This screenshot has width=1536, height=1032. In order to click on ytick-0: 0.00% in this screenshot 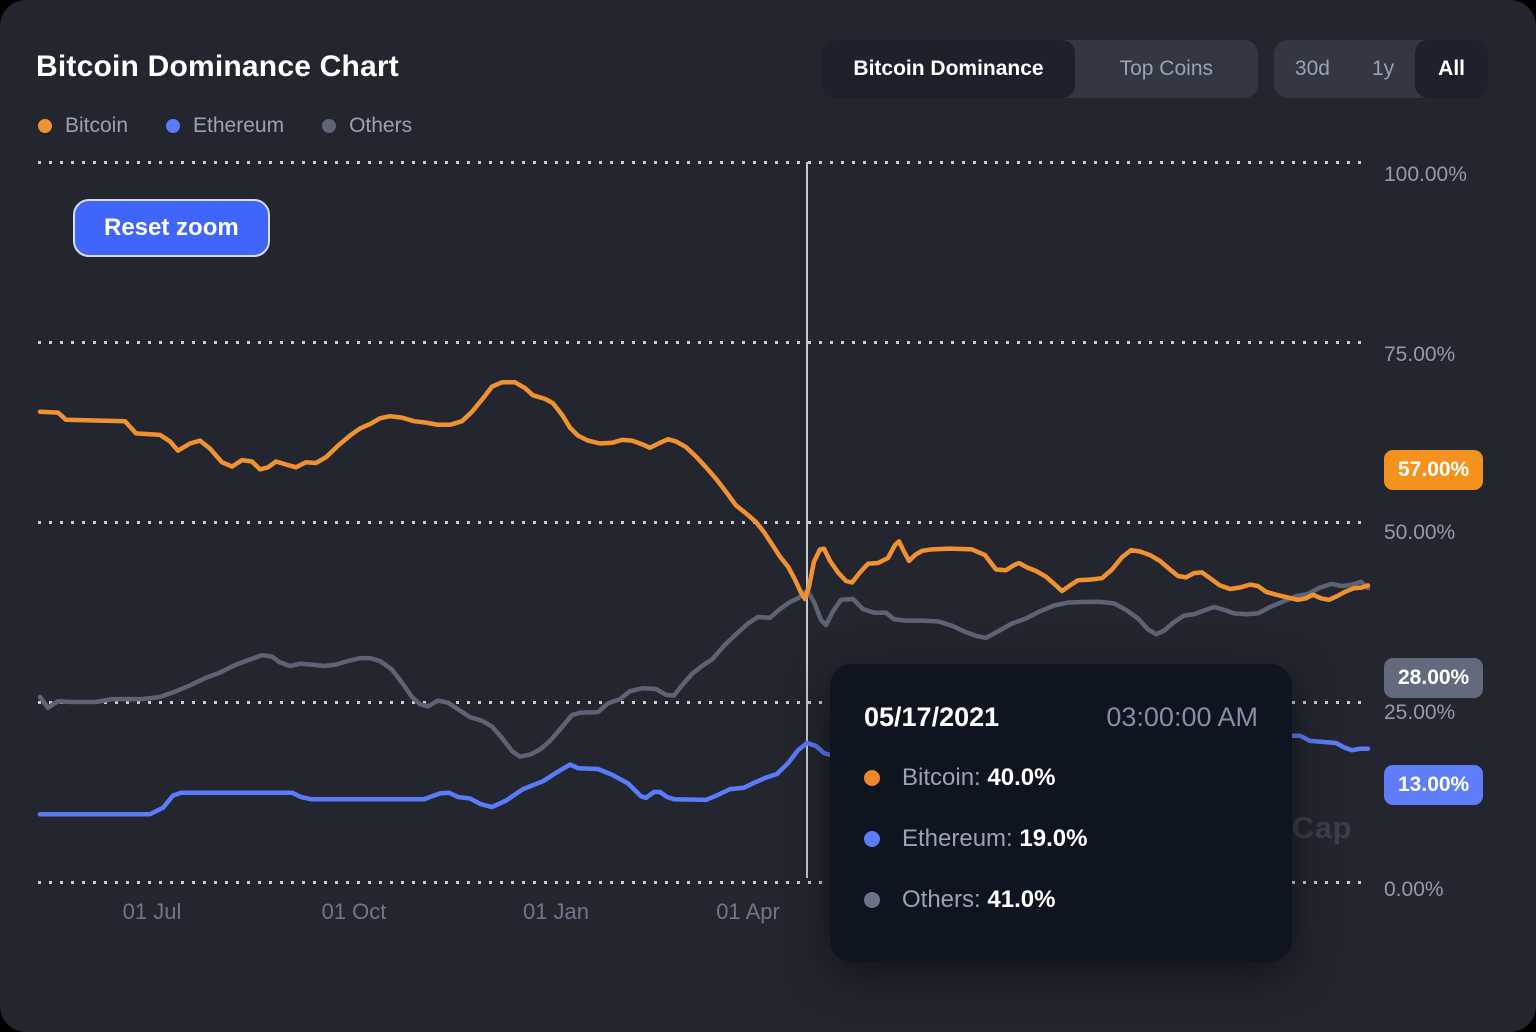, I will do `click(1414, 889)`.